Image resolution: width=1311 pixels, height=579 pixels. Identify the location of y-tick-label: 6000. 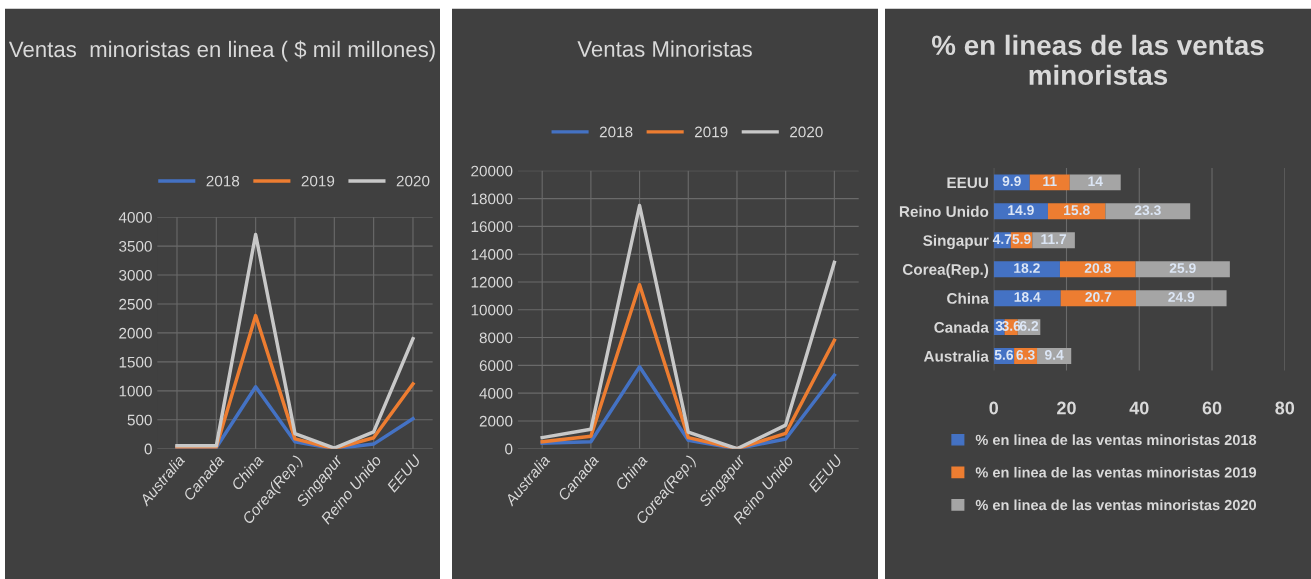
(496, 366).